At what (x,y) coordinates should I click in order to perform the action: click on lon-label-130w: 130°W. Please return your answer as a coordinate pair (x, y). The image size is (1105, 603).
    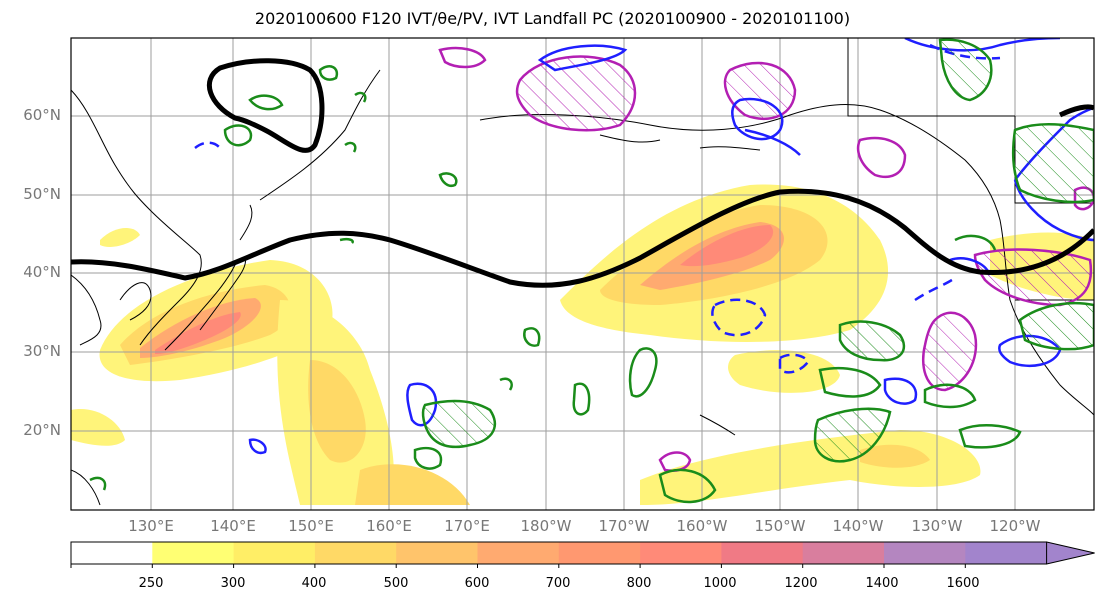
    Looking at the image, I should click on (937, 526).